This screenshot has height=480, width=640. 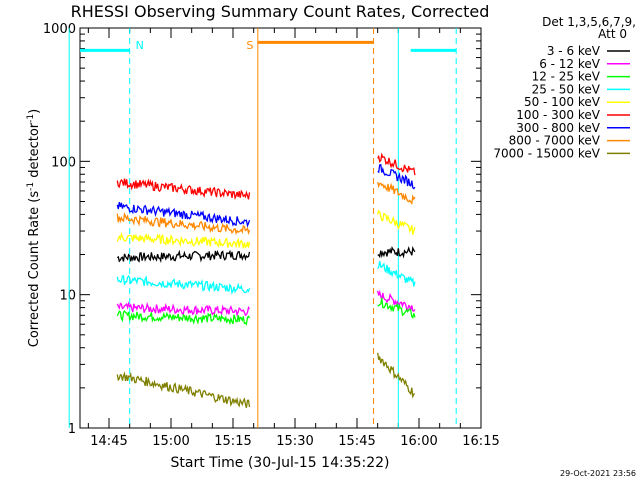 I want to click on x-tick-label: 16:15, so click(x=480, y=441).